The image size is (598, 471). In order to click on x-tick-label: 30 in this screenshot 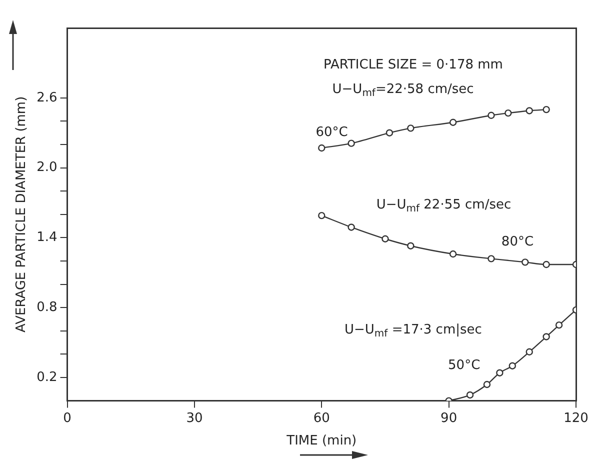, I will do `click(194, 418)`.